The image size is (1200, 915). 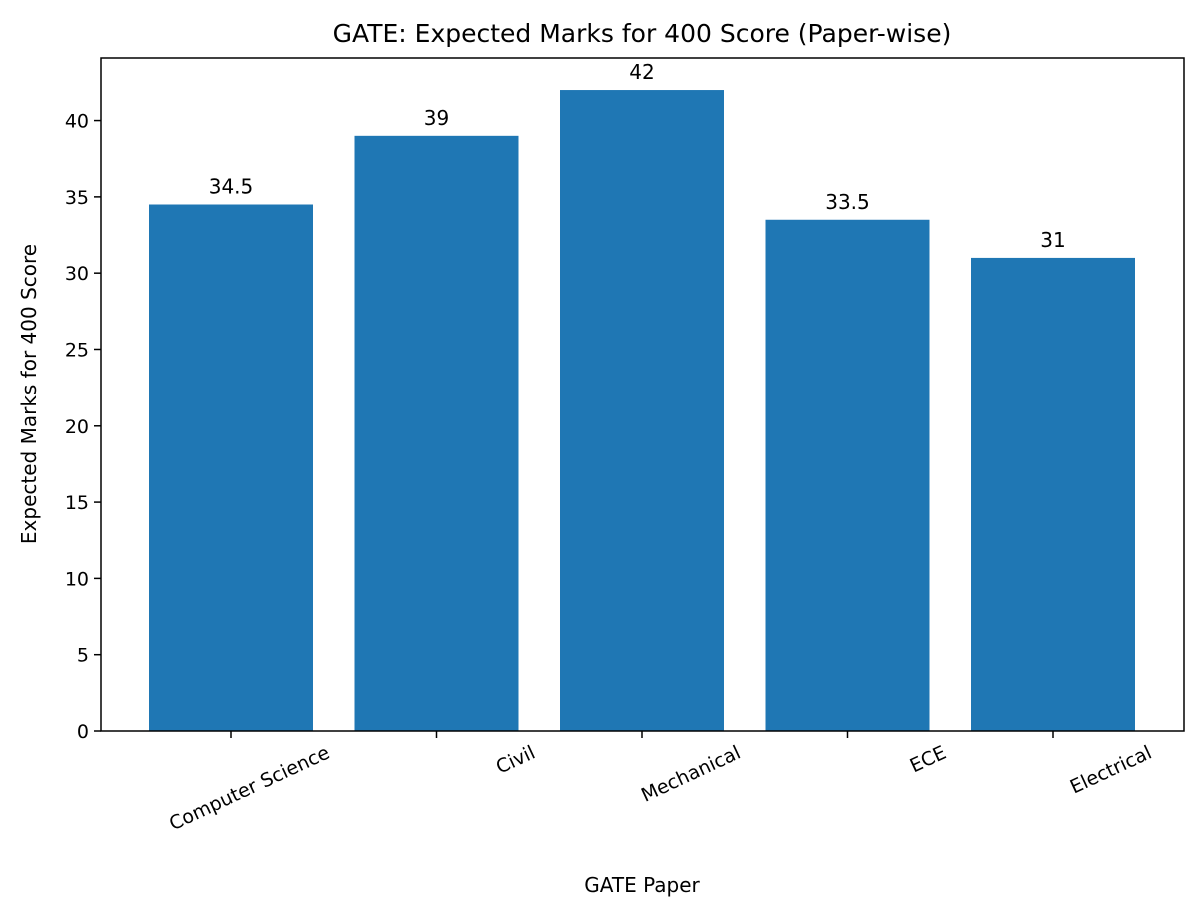 I want to click on y-axis-label: Expected Marks for 400 Score, so click(x=29, y=394).